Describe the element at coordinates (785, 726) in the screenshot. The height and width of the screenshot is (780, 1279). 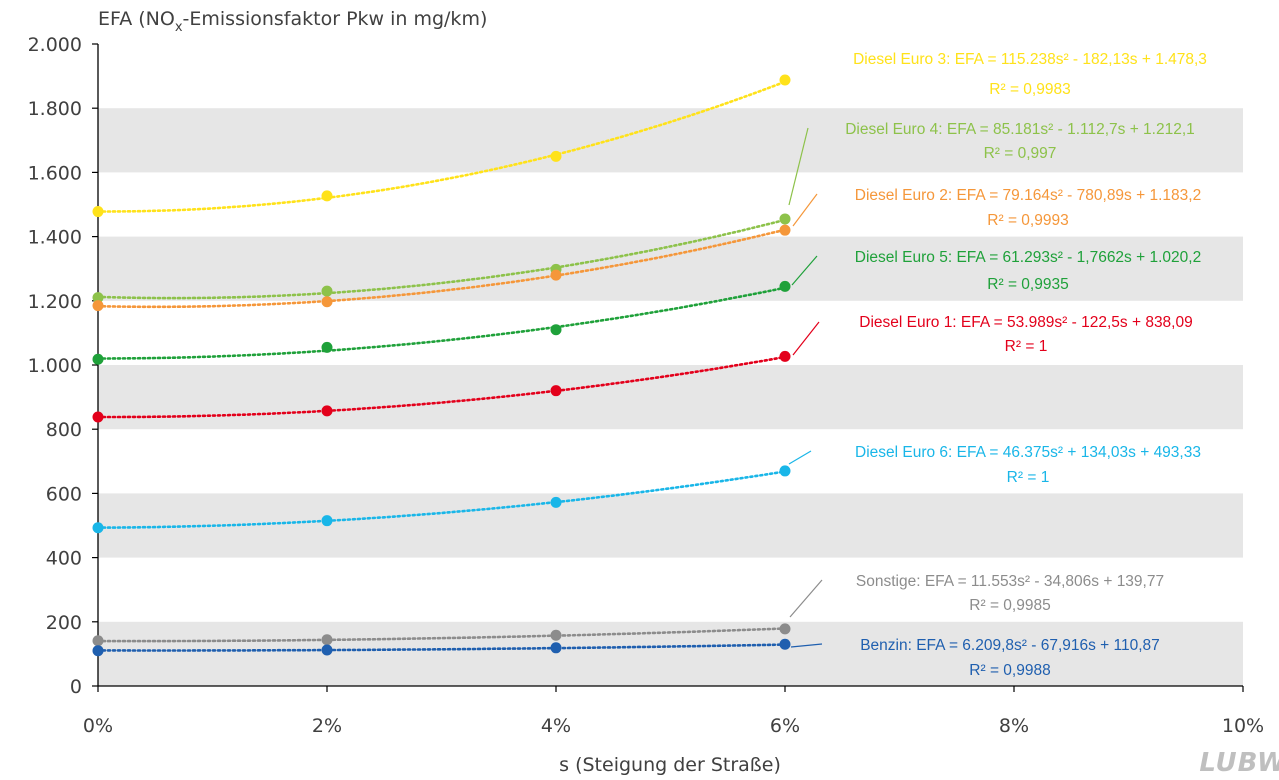
I see `x-tick-label: 6%` at that location.